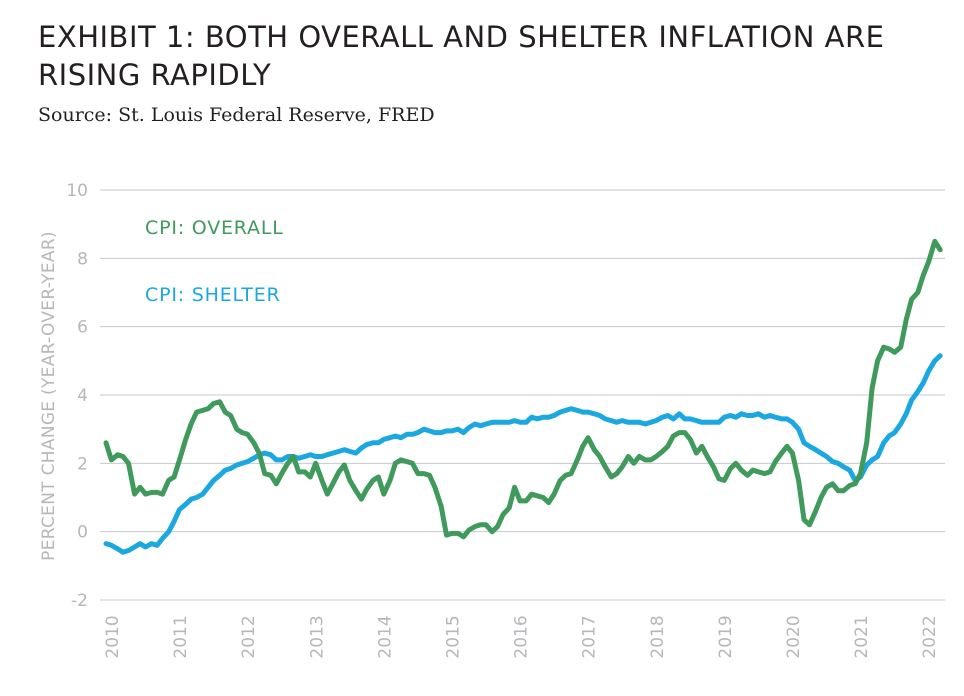  Describe the element at coordinates (317, 636) in the screenshot. I see `x-tick-label: 2013` at that location.